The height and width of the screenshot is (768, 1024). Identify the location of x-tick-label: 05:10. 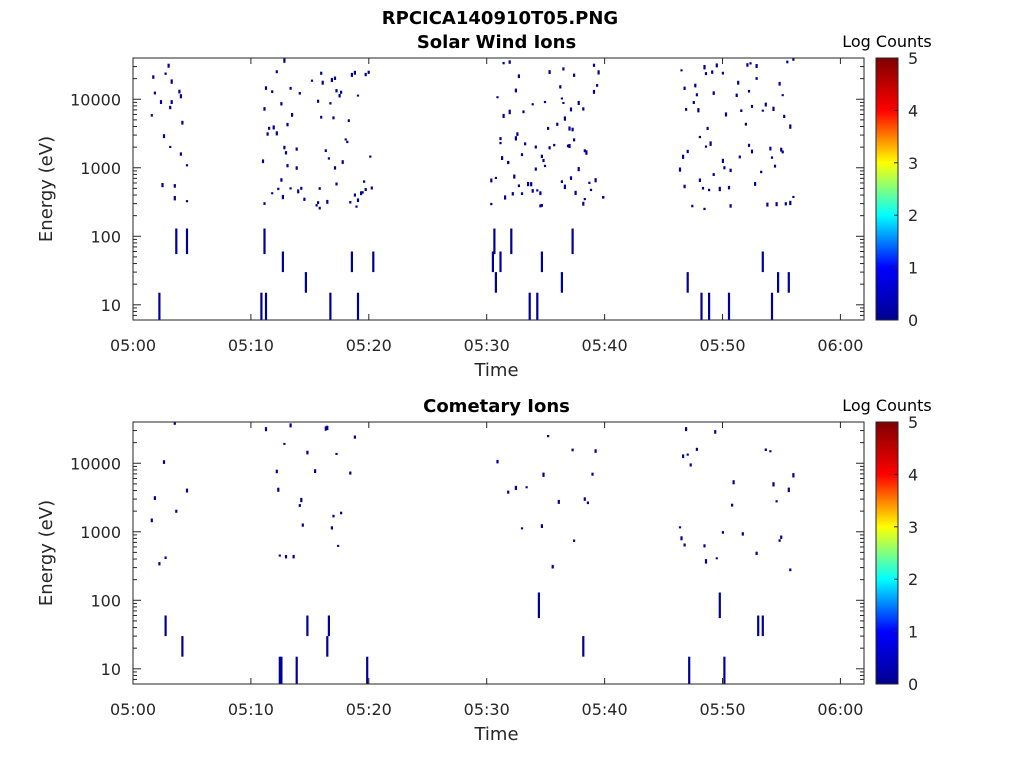
(251, 709).